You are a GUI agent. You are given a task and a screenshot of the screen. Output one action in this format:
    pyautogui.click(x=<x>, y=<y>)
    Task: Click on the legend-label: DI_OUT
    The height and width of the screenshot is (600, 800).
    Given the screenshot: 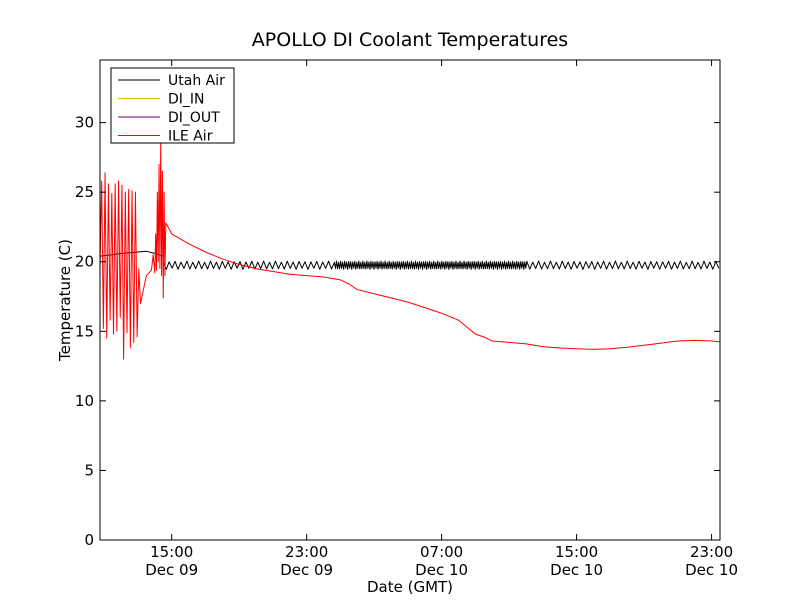 What is the action you would take?
    pyautogui.click(x=194, y=118)
    